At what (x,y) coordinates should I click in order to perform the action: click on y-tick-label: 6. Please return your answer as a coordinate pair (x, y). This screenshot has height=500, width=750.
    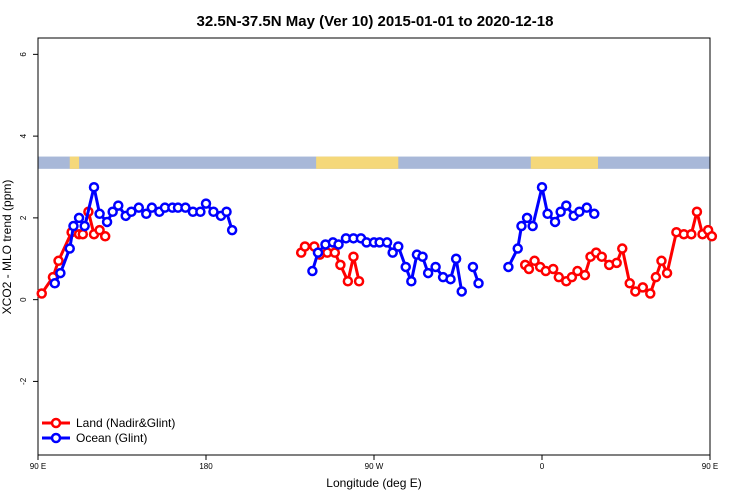
    Looking at the image, I should click on (23, 54).